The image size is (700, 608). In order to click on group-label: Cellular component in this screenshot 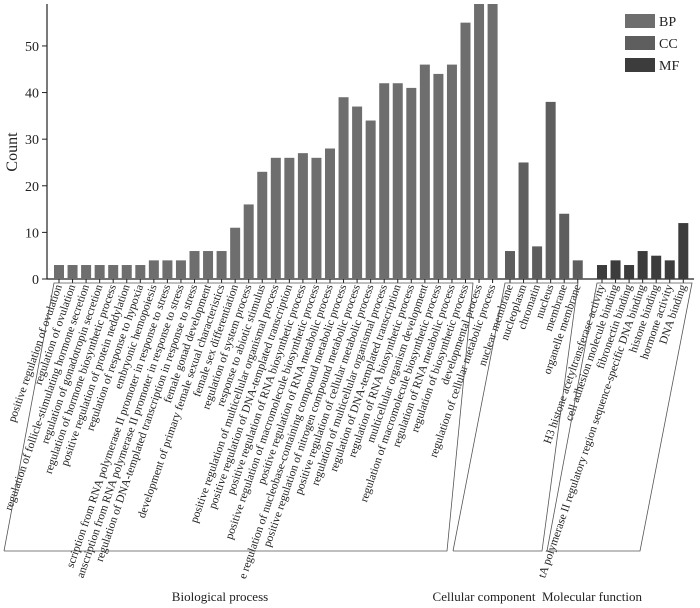, I will do `click(484, 596)`.